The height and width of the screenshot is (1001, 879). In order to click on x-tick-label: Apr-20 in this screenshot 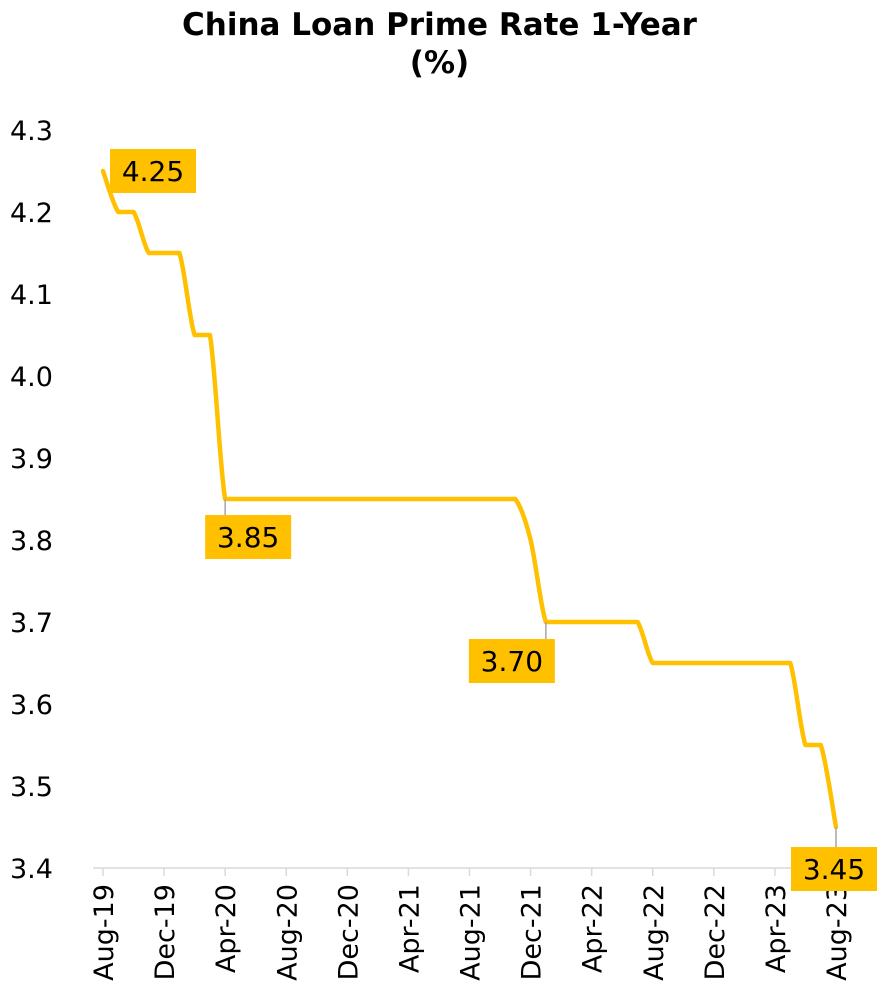, I will do `click(226, 928)`.